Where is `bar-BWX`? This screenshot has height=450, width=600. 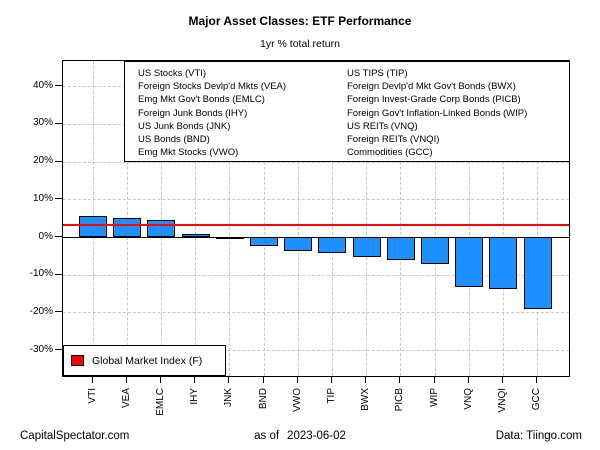 bar-BWX is located at coordinates (366, 247).